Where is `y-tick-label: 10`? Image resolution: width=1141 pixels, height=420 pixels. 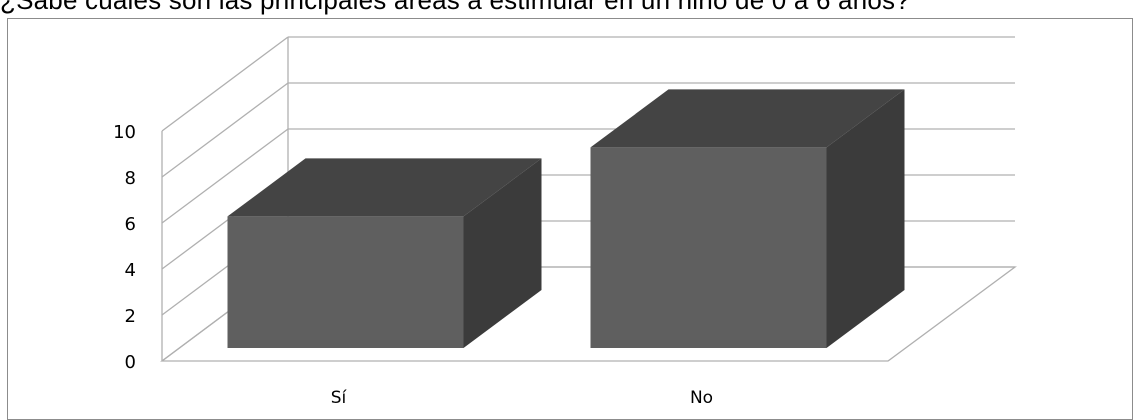 y-tick-label: 10 is located at coordinates (124, 132).